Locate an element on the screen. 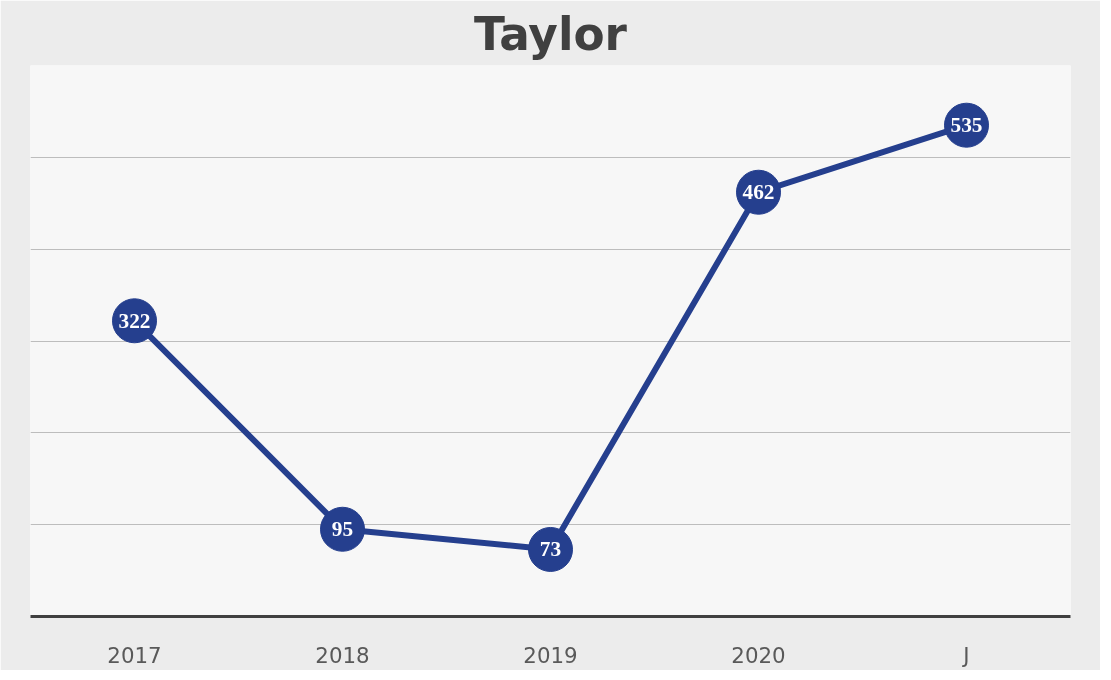 The width and height of the screenshot is (1111, 680). data-label: 462 is located at coordinates (758, 192).